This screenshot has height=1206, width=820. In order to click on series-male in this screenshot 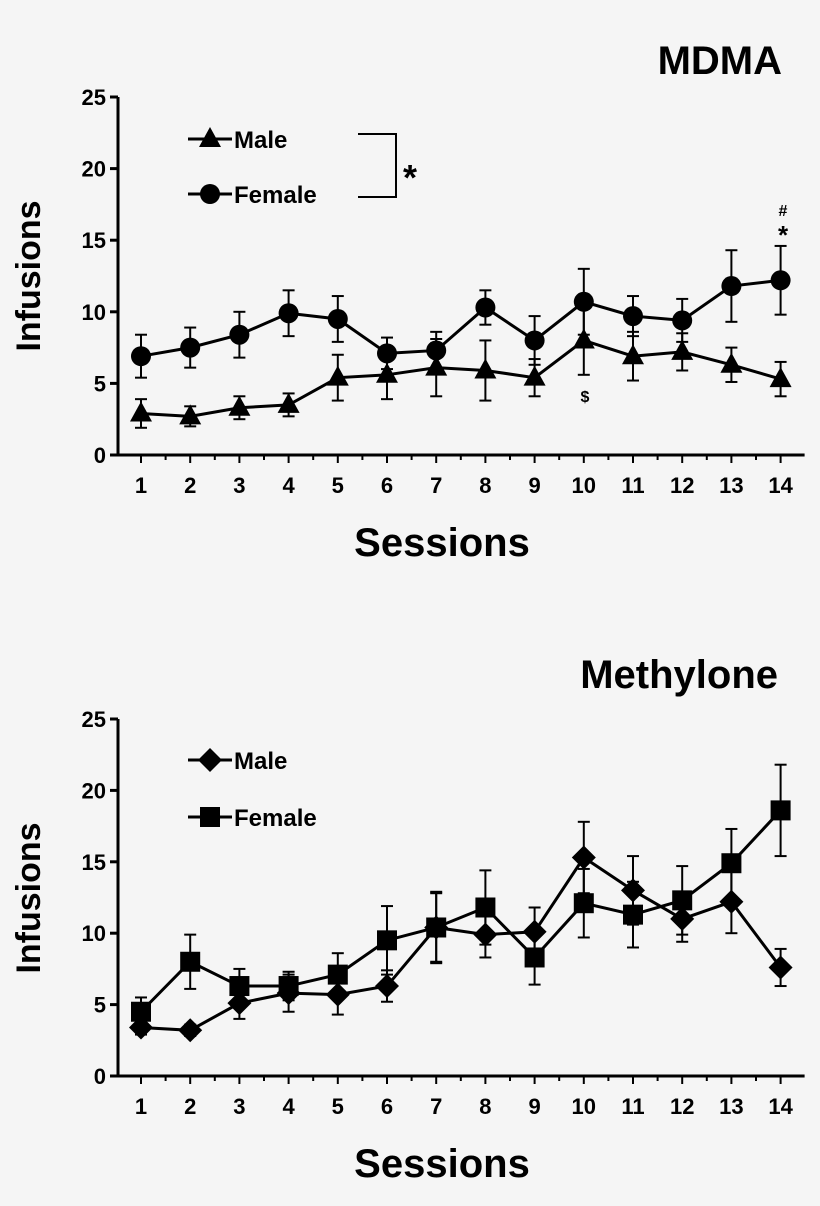, I will do `click(461, 367)`.